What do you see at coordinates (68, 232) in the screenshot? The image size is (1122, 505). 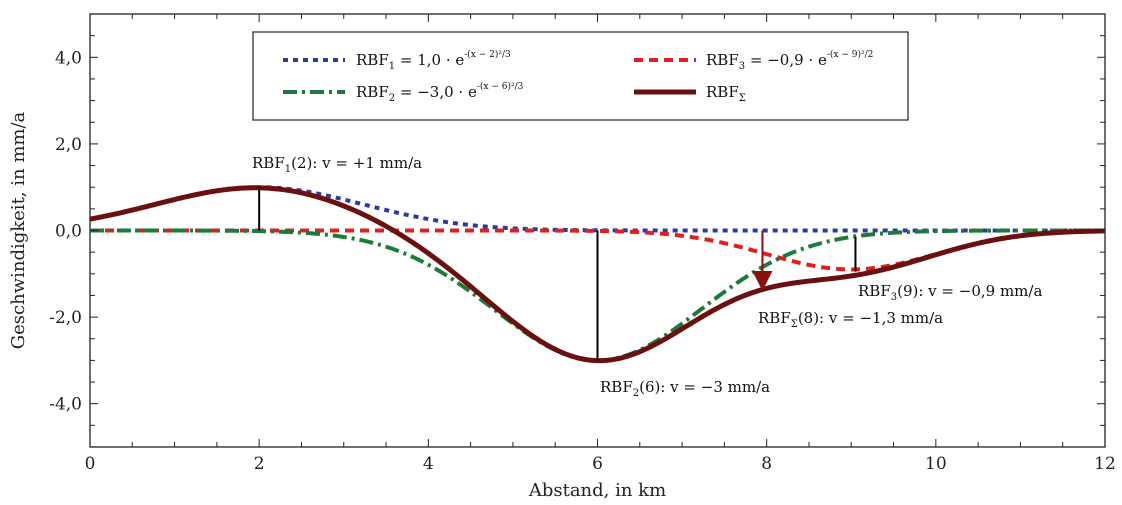 I see `y-tick-label: 0,0` at bounding box center [68, 232].